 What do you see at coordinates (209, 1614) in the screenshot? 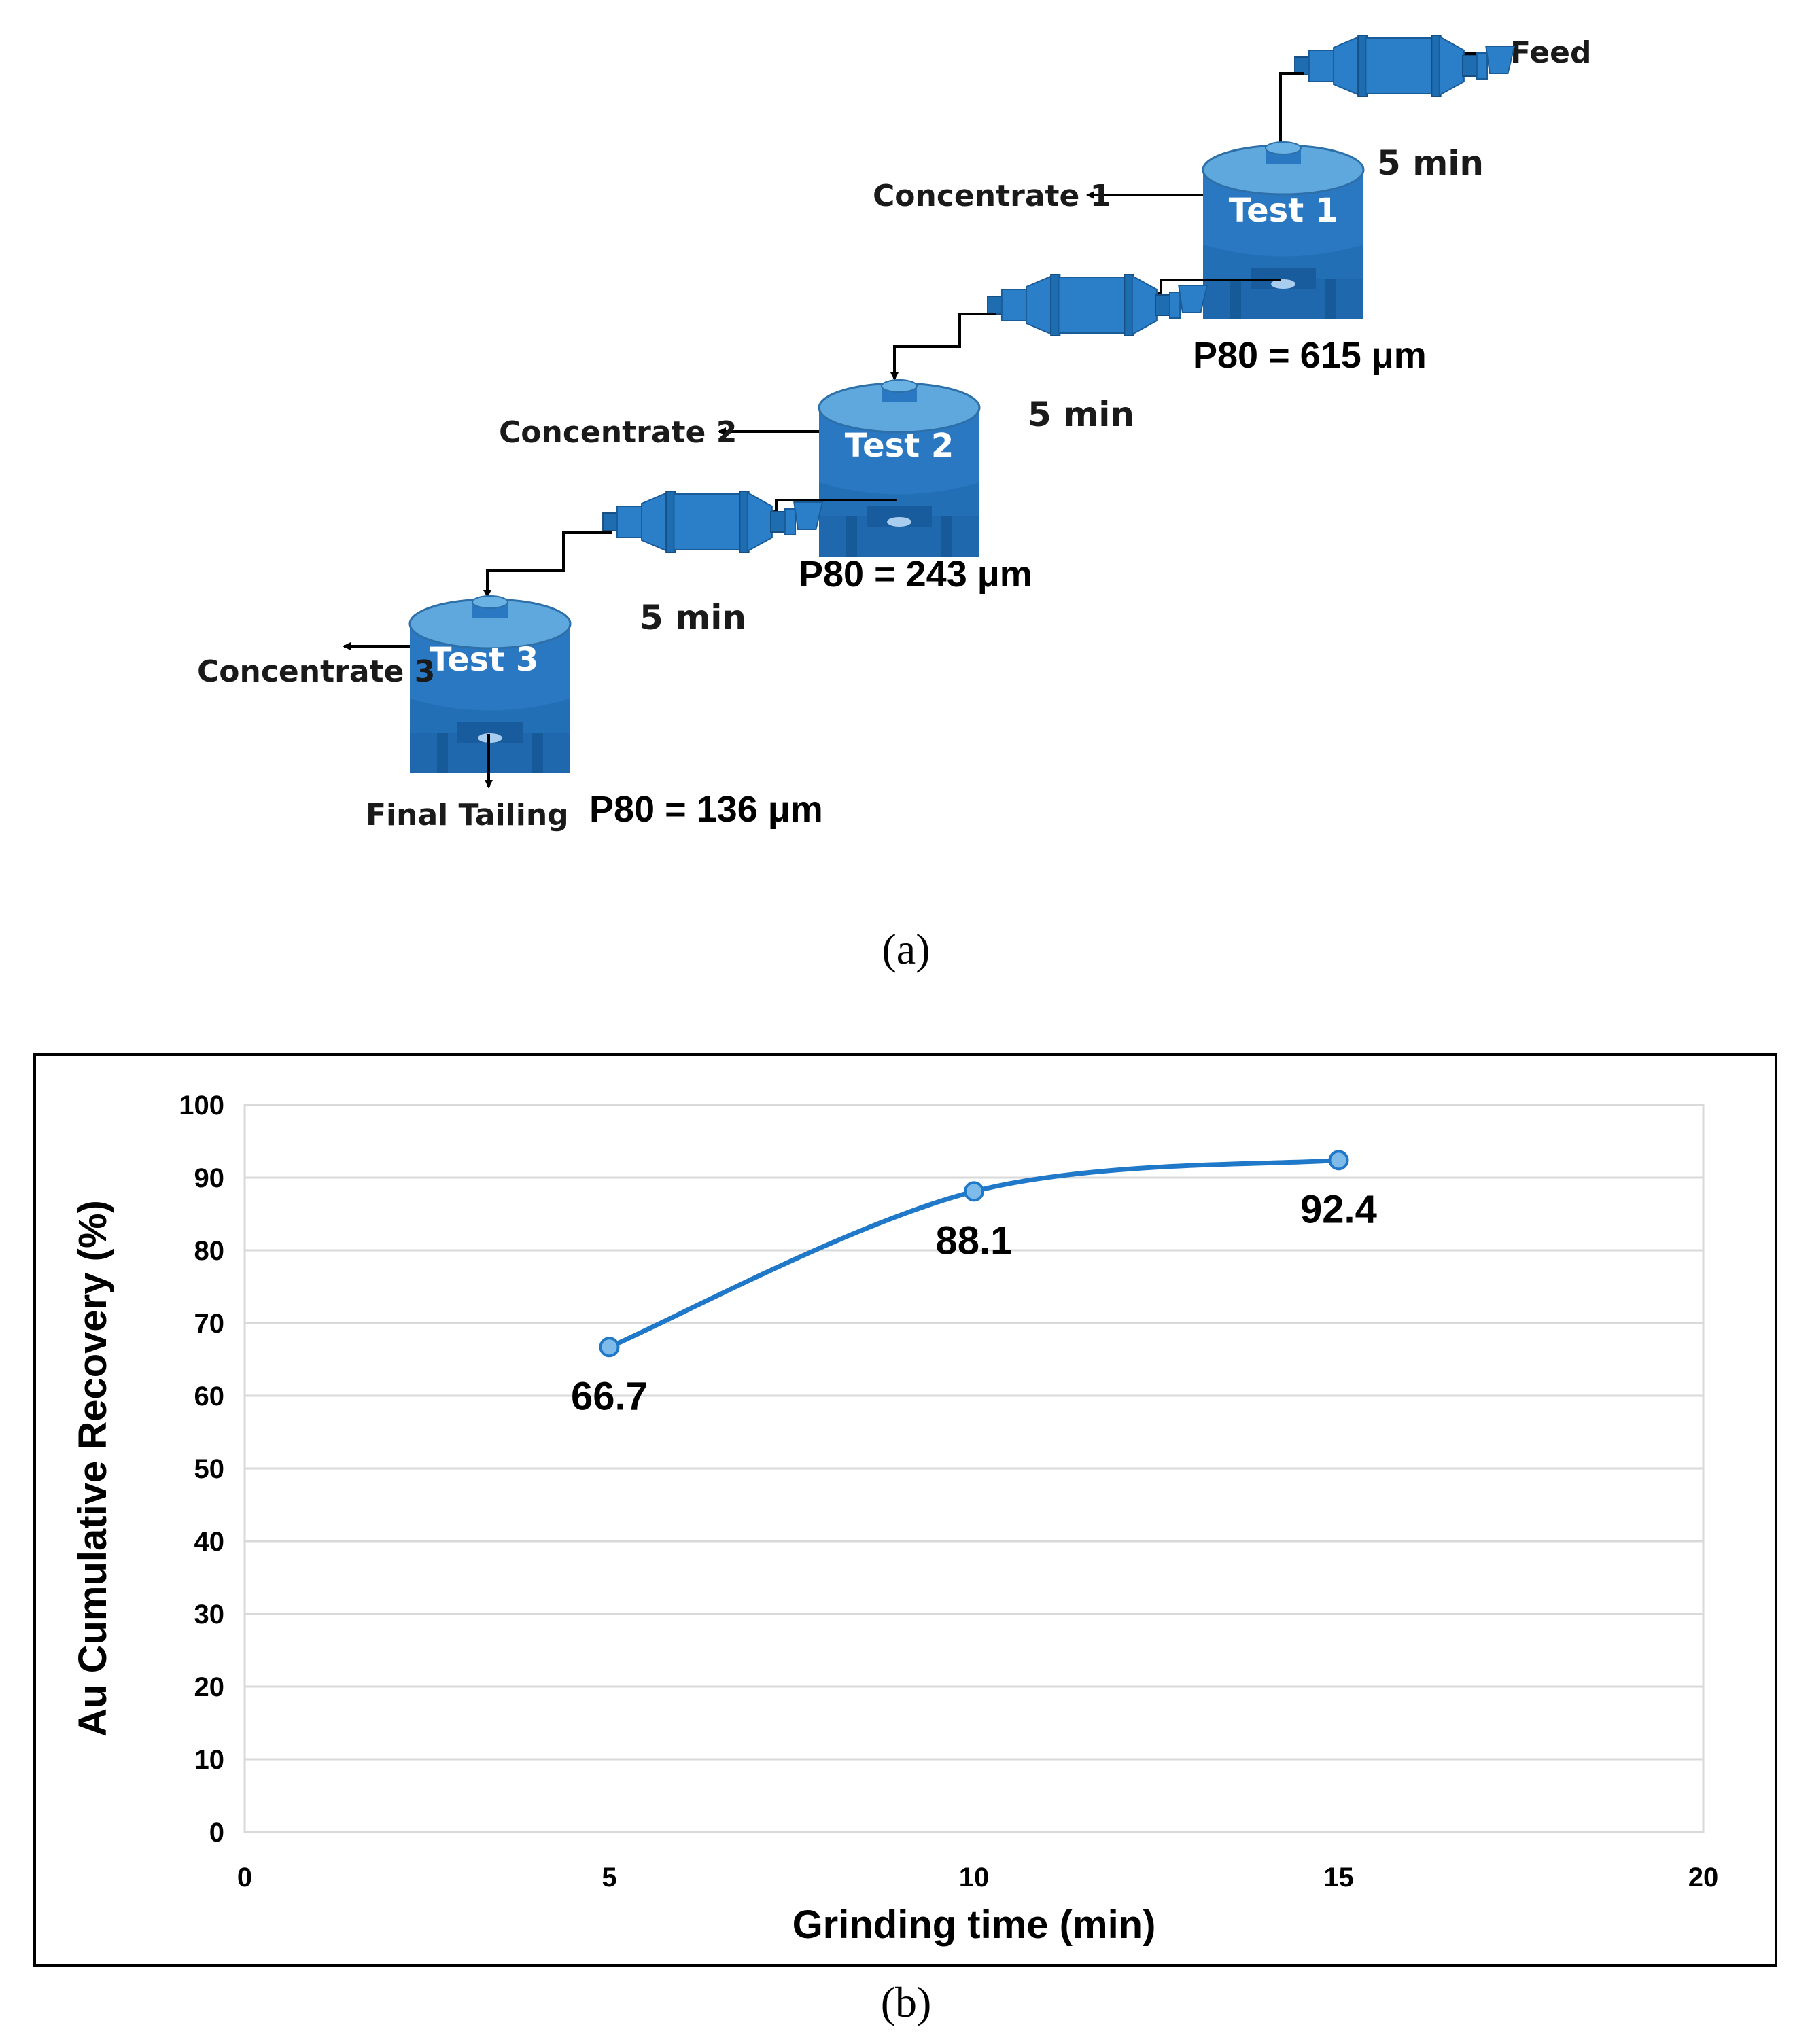
I see `y-tick-label: 30` at bounding box center [209, 1614].